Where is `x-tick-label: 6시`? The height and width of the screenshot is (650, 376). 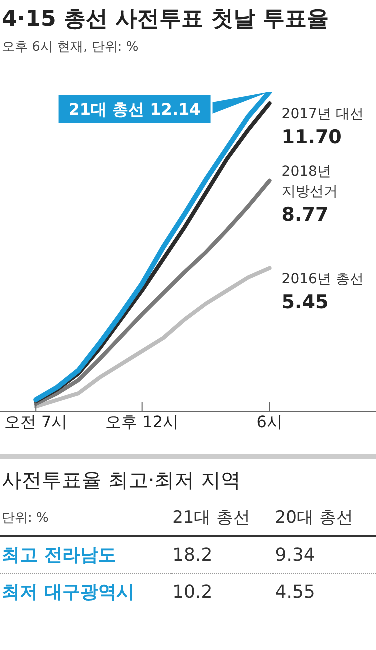
x-tick-label: 6시 is located at coordinates (269, 422).